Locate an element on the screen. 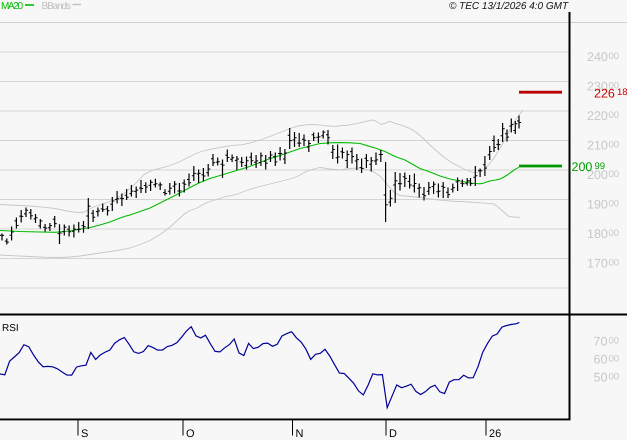 The image size is (627, 440). svg-text: 226 is located at coordinates (604, 93).